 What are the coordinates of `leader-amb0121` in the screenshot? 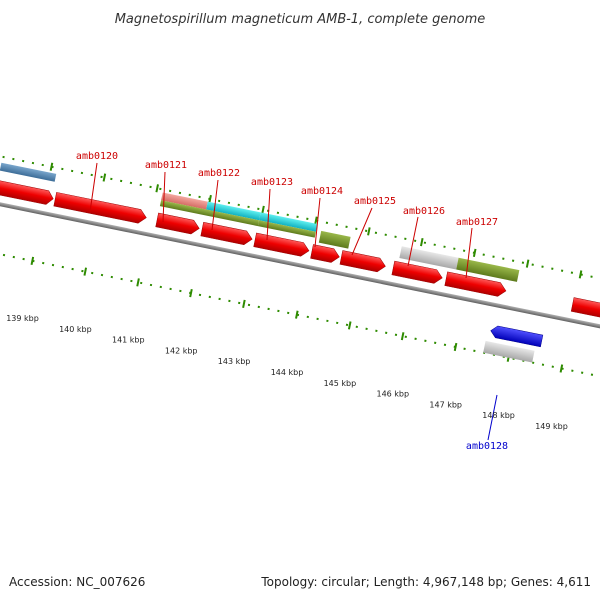 It's located at (164, 197).